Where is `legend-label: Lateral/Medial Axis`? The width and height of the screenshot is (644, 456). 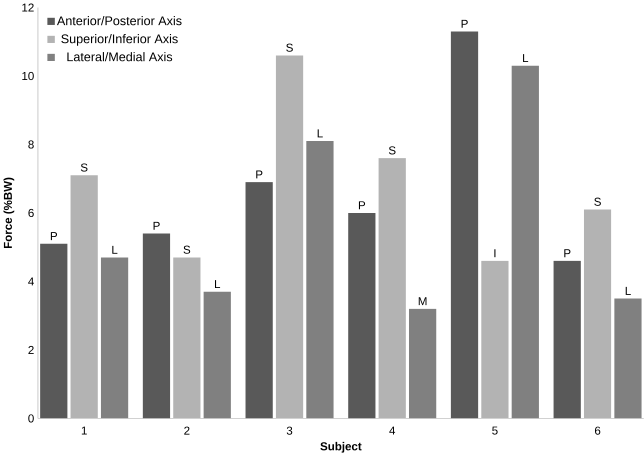 legend-label: Lateral/Medial Axis is located at coordinates (119, 57).